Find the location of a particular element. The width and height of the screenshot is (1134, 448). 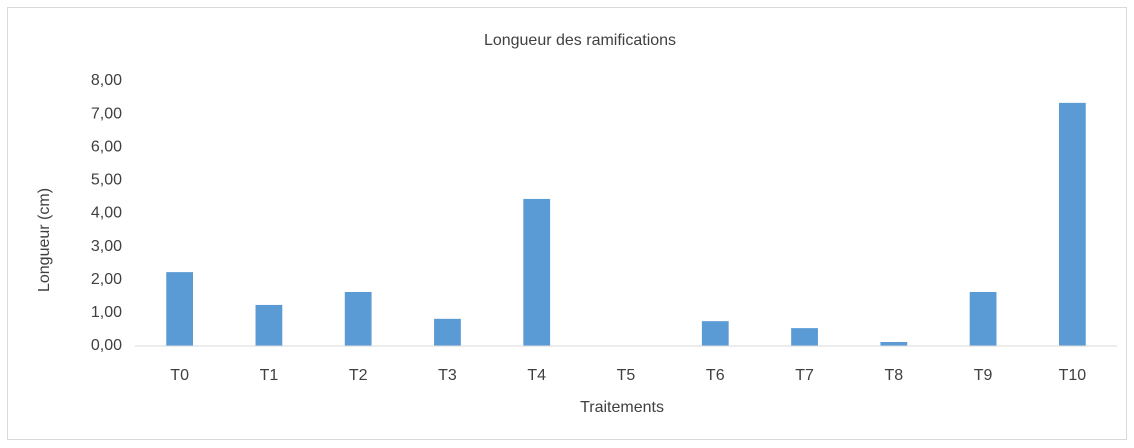

x-axis-title: Traitements is located at coordinates (622, 407).